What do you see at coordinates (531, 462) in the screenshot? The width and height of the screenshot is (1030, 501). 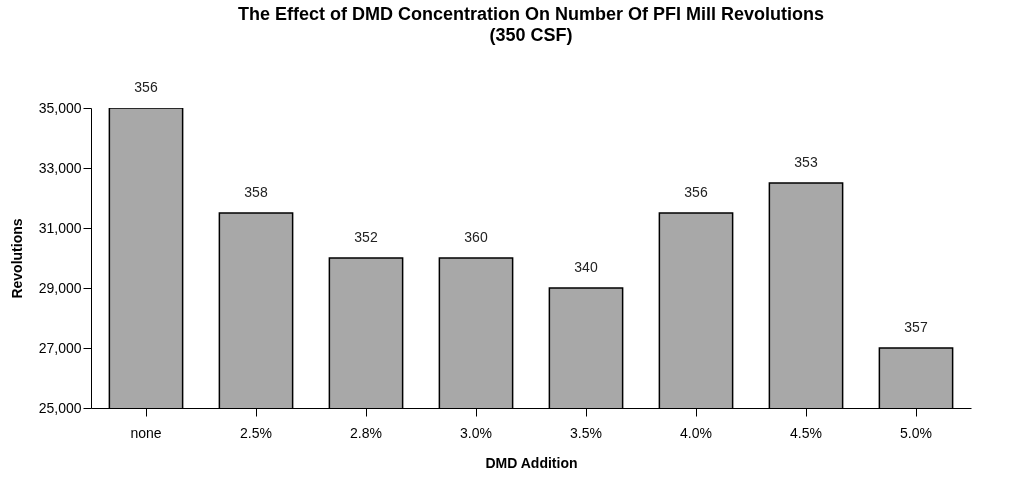 I see `x-axis-title: DMD Addition` at bounding box center [531, 462].